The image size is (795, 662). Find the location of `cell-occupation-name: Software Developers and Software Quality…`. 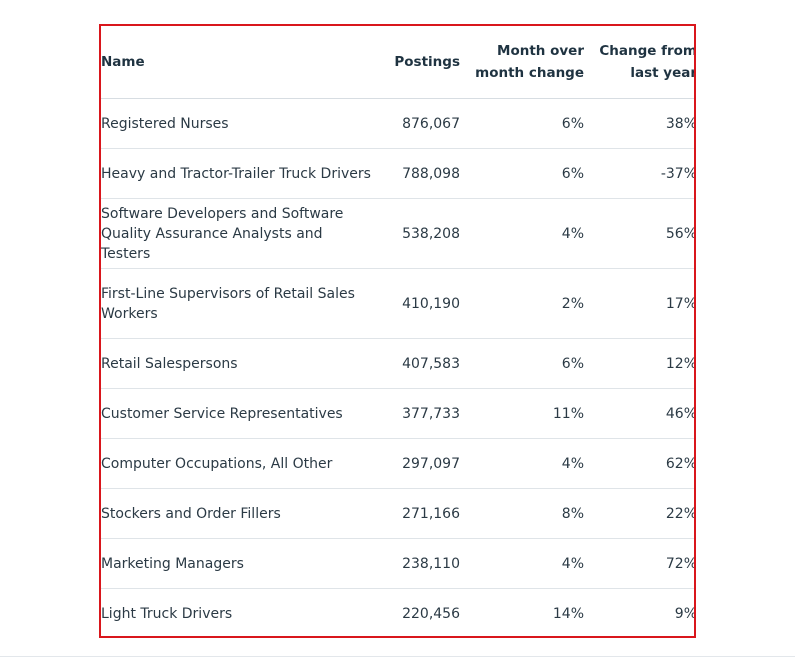

cell-occupation-name: Software Developers and Software Quality… is located at coordinates (241, 233).